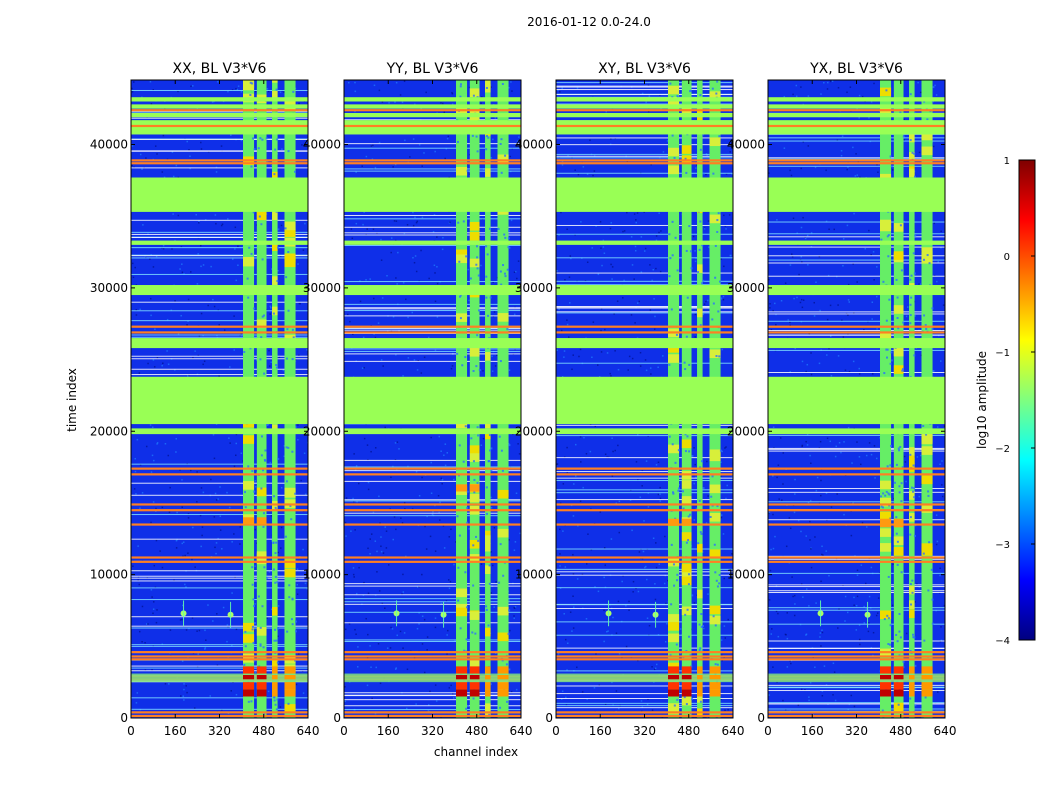 The image size is (1050, 800). I want to click on colorbar-tick-label: −3, so click(1002, 545).